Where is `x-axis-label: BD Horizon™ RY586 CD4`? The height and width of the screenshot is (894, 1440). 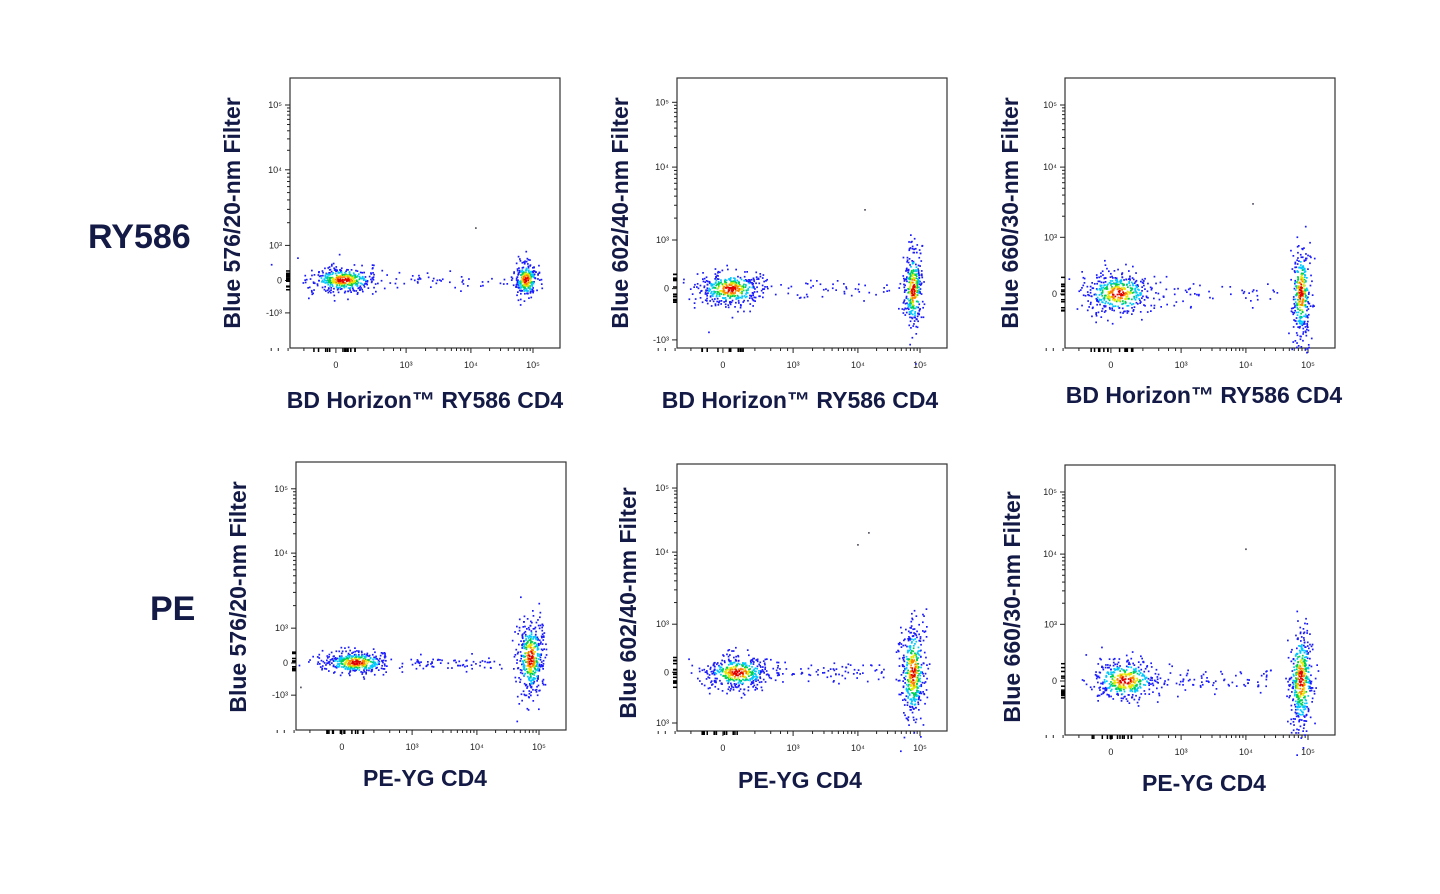 x-axis-label: BD Horizon™ RY586 CD4 is located at coordinates (800, 400).